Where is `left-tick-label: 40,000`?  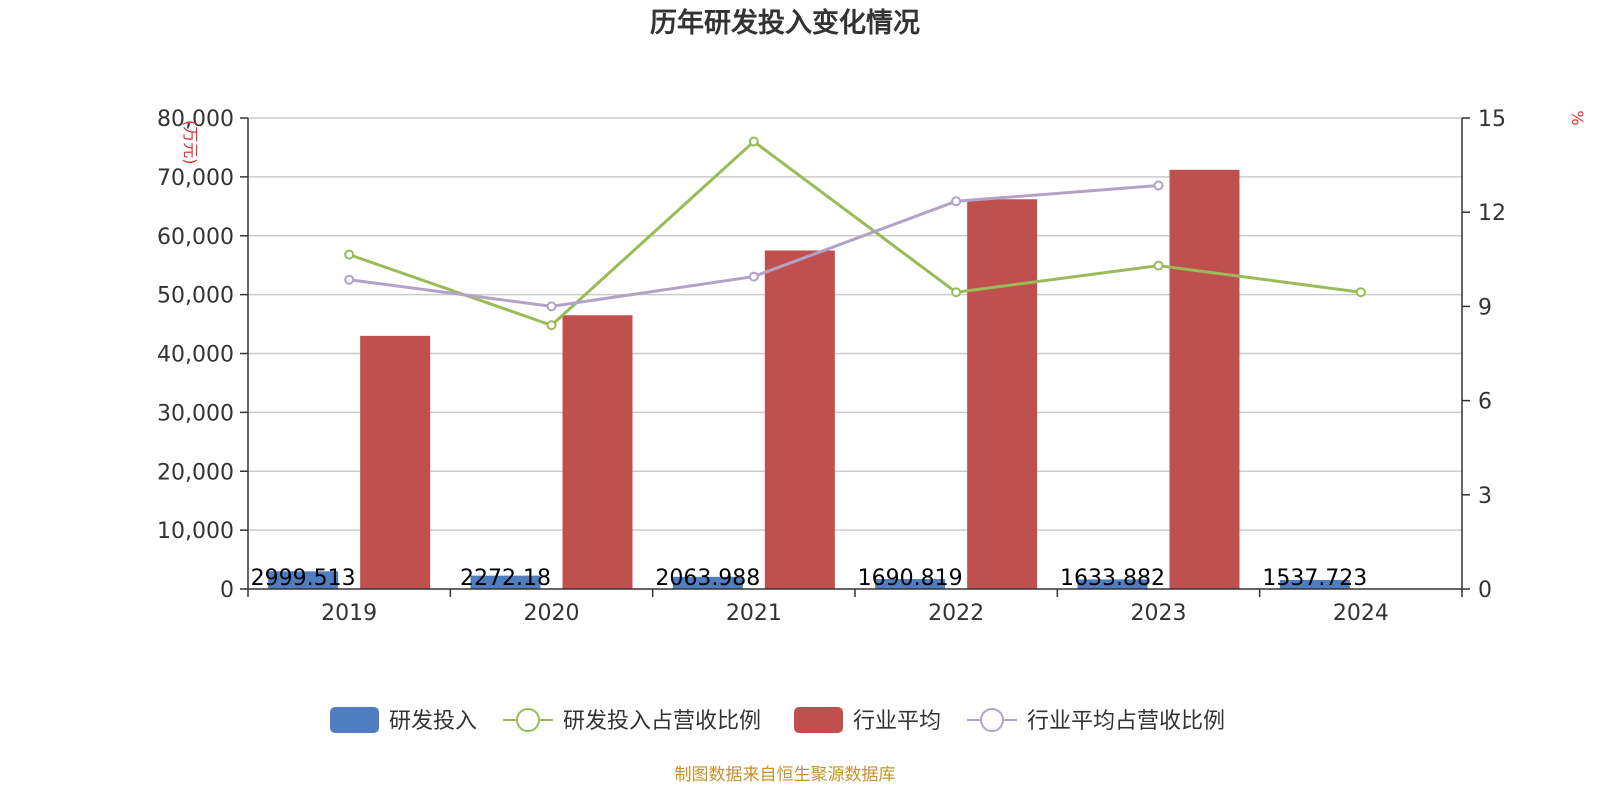 left-tick-label: 40,000 is located at coordinates (195, 355).